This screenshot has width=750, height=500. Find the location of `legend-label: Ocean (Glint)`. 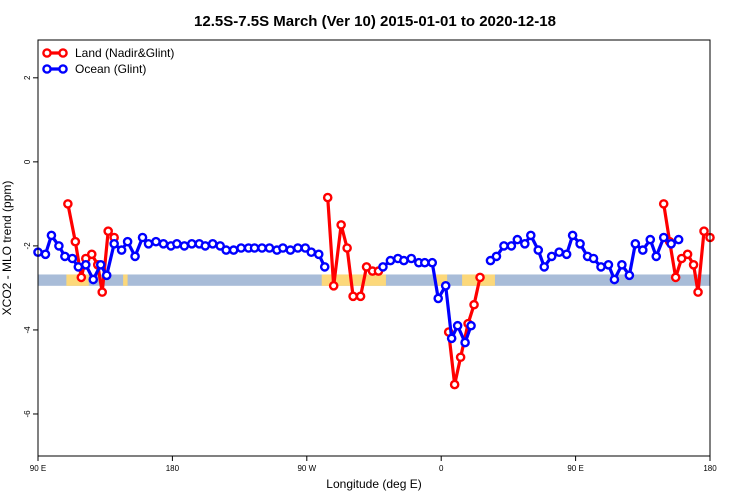

legend-label: Ocean (Glint) is located at coordinates (110, 69).